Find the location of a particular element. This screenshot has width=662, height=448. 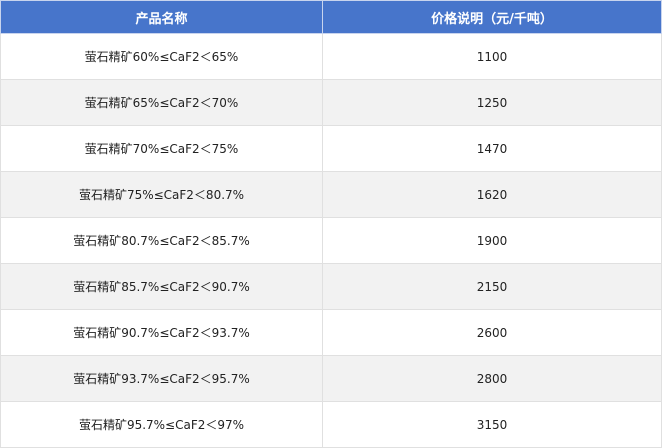

product-name-cell: 萤石精矿80.7%≤CaF2＜85.7% is located at coordinates (161, 240).